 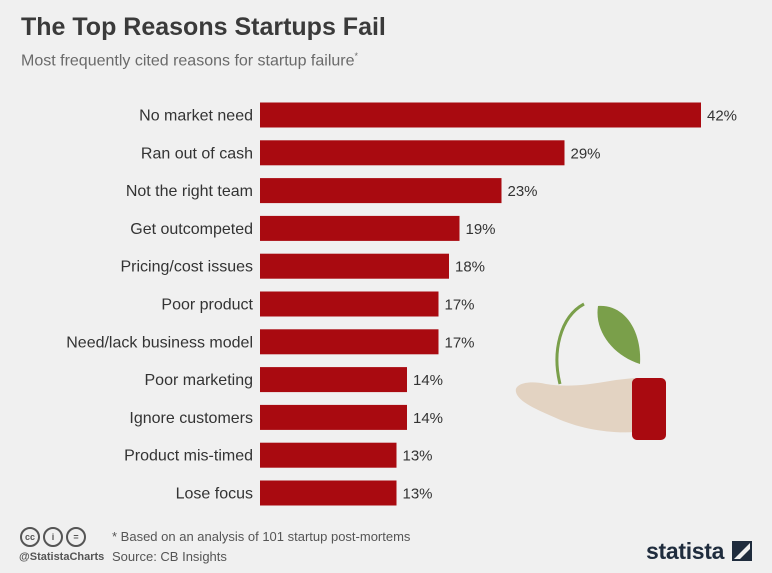 What do you see at coordinates (470, 267) in the screenshot?
I see `value-label: 18%` at bounding box center [470, 267].